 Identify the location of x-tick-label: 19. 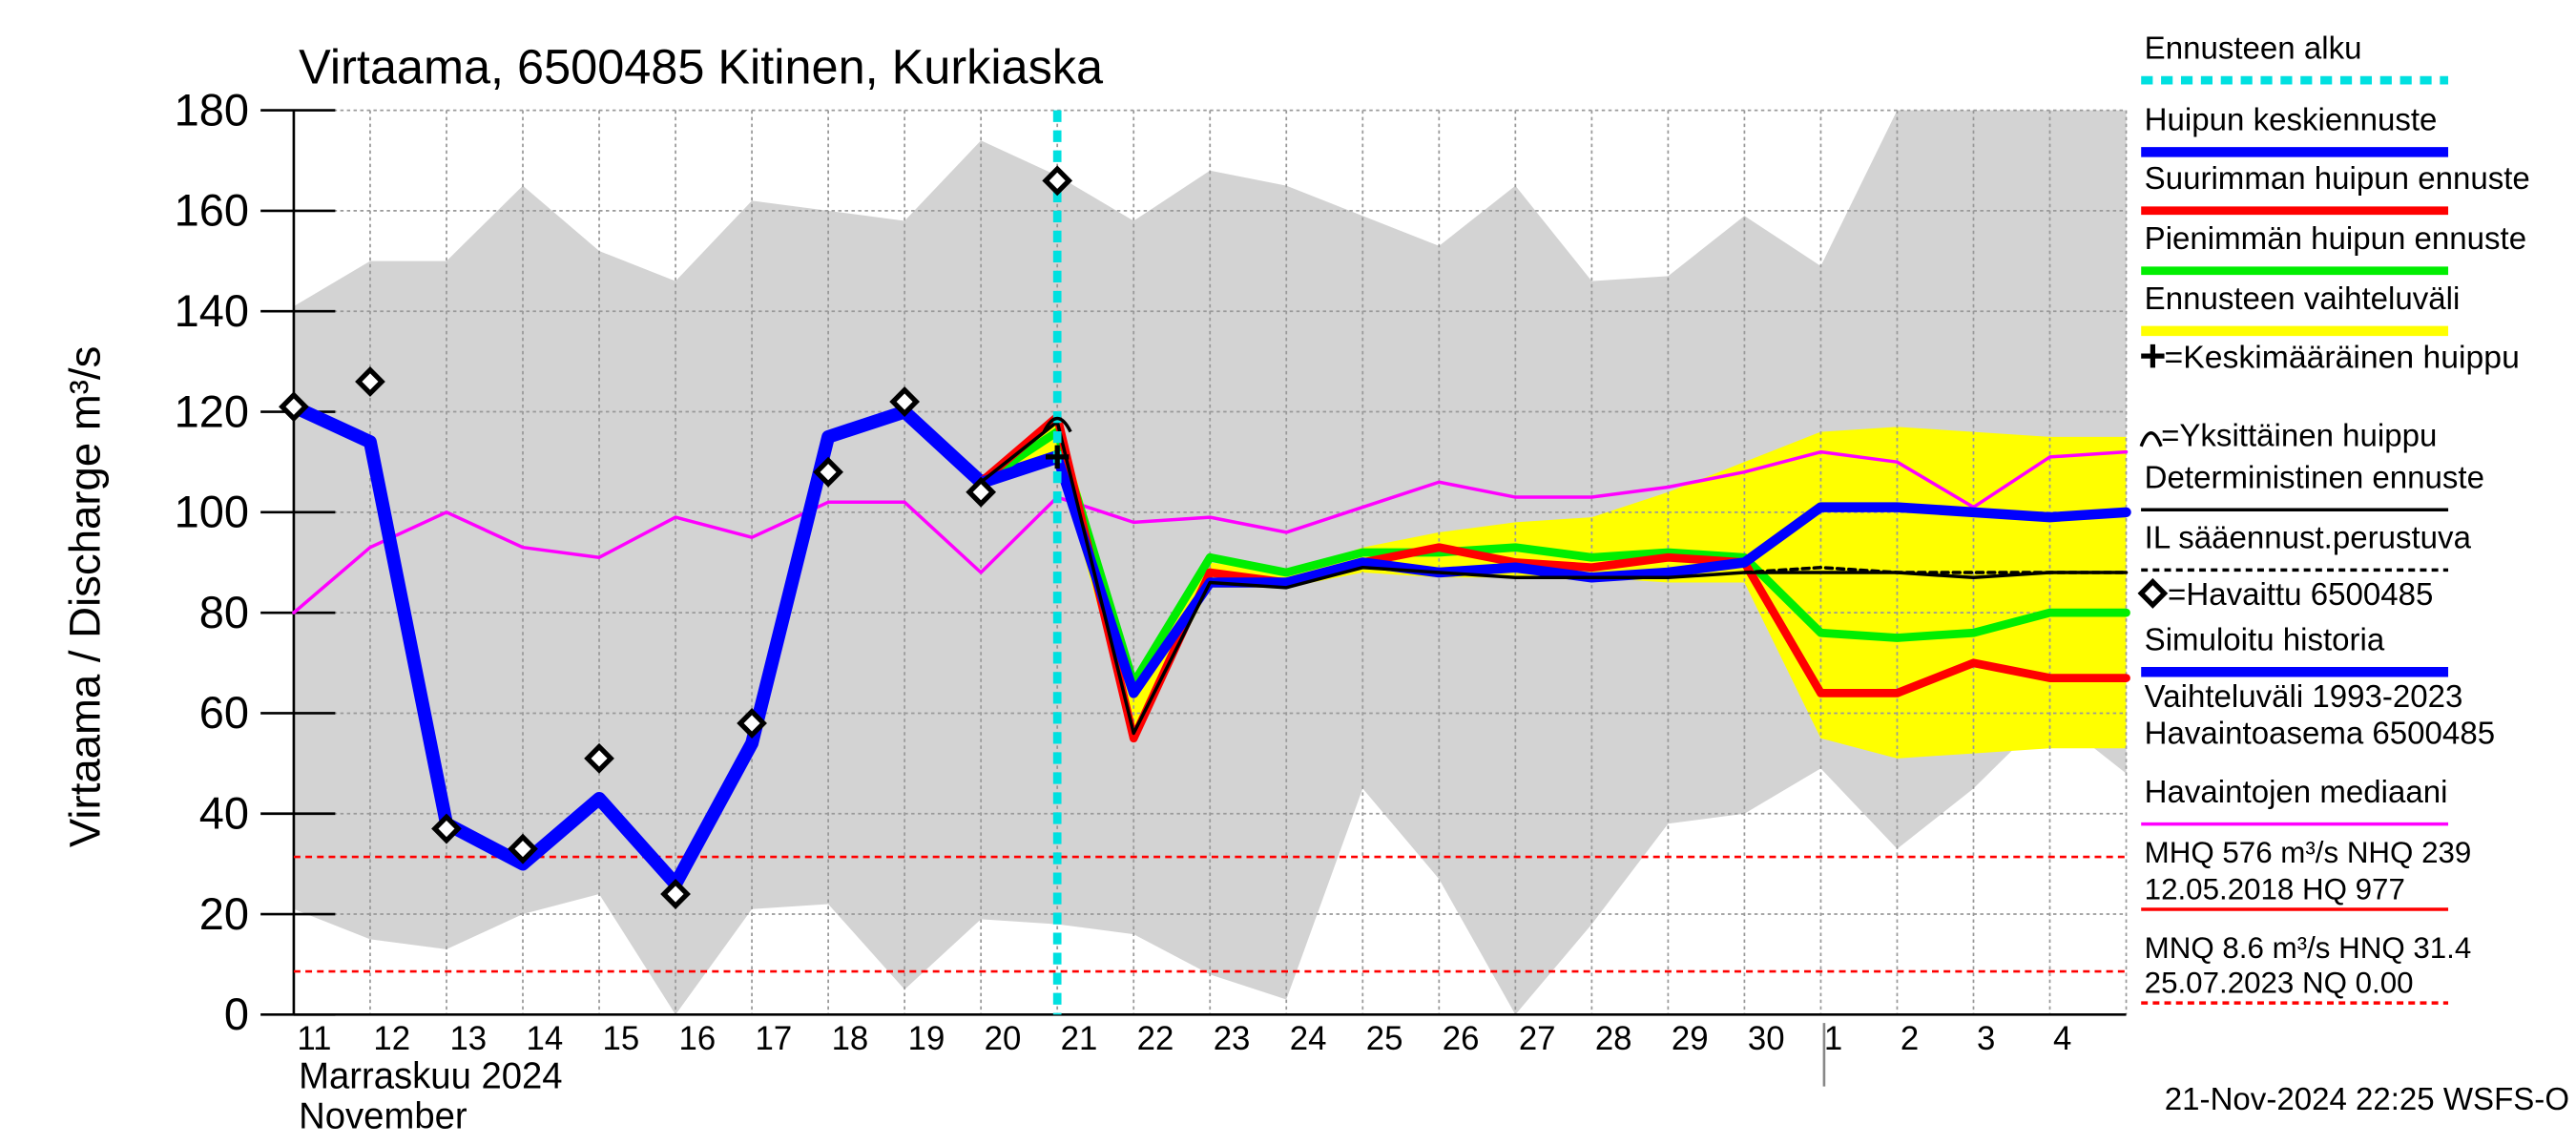
(926, 1038).